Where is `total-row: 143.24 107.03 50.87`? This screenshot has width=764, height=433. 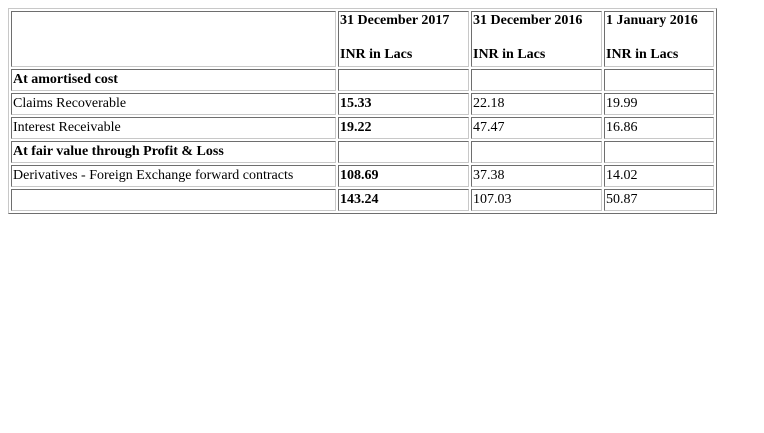 total-row: 143.24 107.03 50.87 is located at coordinates (362, 200).